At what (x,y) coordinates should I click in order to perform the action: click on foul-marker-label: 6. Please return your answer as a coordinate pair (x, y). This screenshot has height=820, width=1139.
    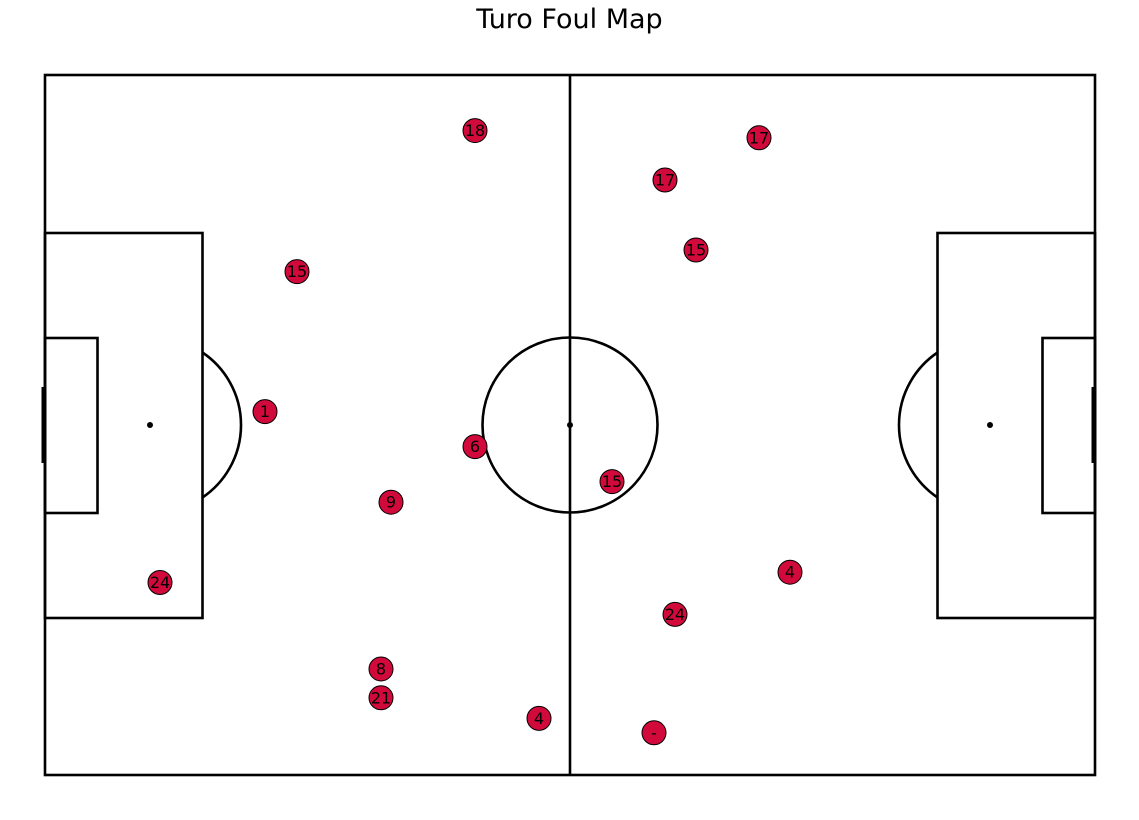
    Looking at the image, I should click on (475, 446).